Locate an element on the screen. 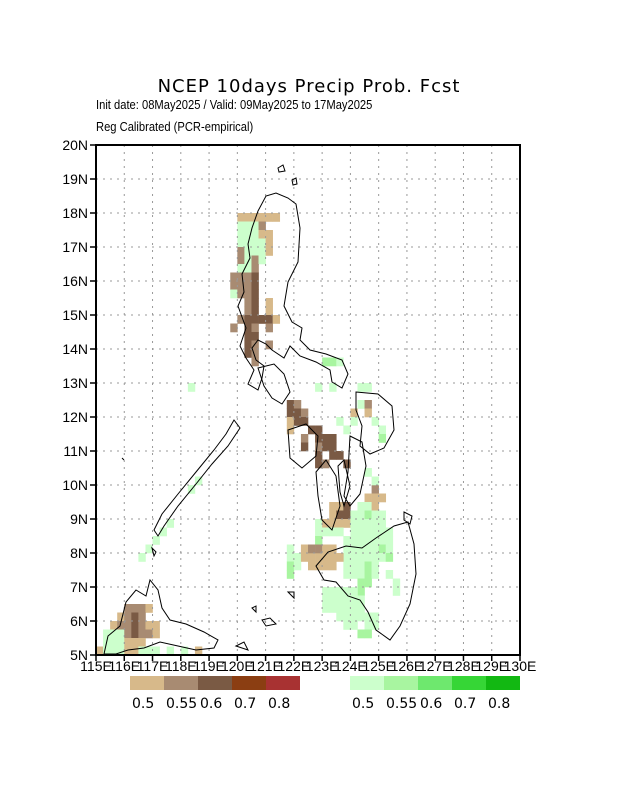 The image size is (618, 800). lon-tick-label: 130E is located at coordinates (520, 666).